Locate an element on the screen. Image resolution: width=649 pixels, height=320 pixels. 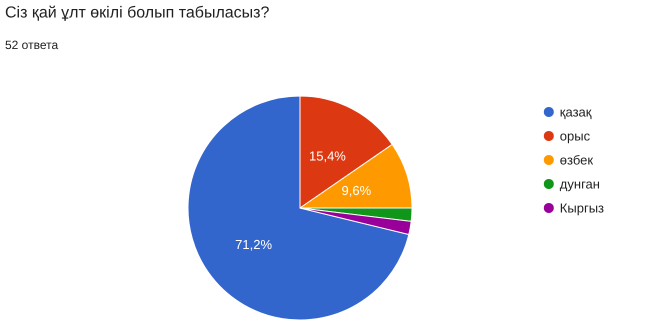
data-label: 15,4% is located at coordinates (327, 156).